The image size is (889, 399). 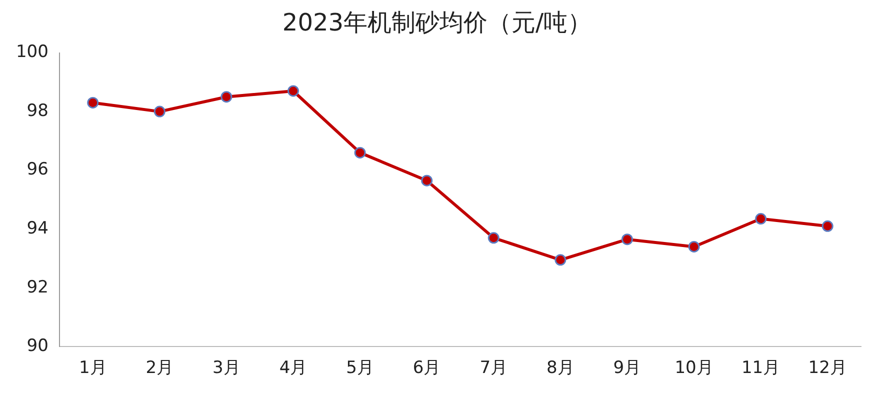 I want to click on x-tick-label: 8月, so click(x=560, y=368).